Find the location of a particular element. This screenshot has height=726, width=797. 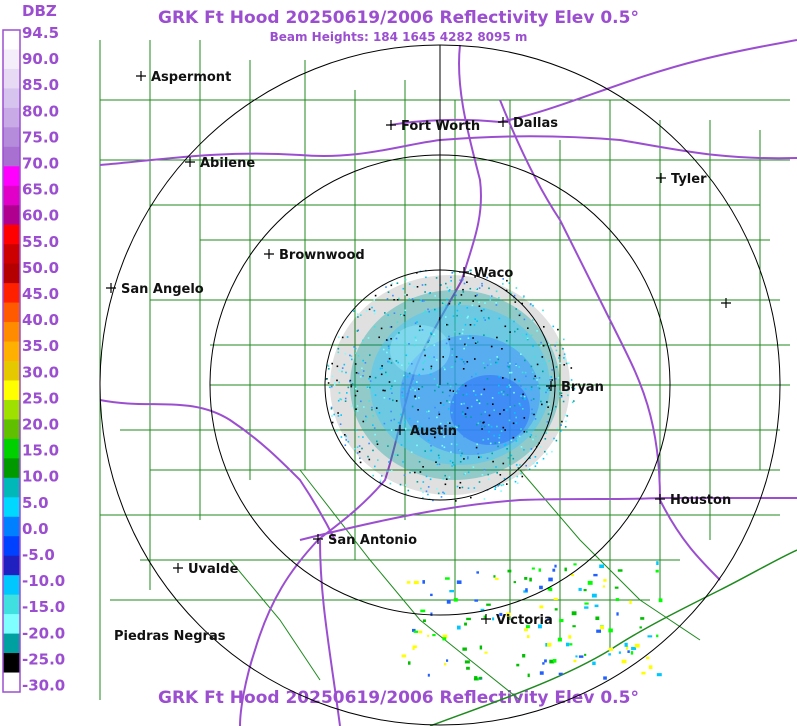

city-marker is located at coordinates (400, 430).